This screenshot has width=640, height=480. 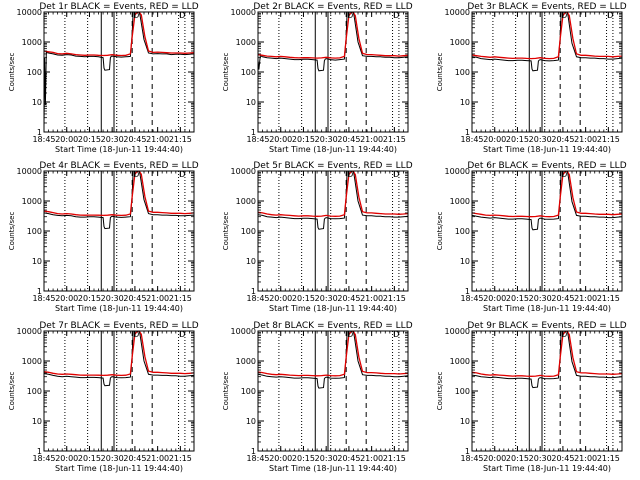 I want to click on panel-title: Det 2r BLACK = Events, RED = LLD, so click(x=332, y=7).